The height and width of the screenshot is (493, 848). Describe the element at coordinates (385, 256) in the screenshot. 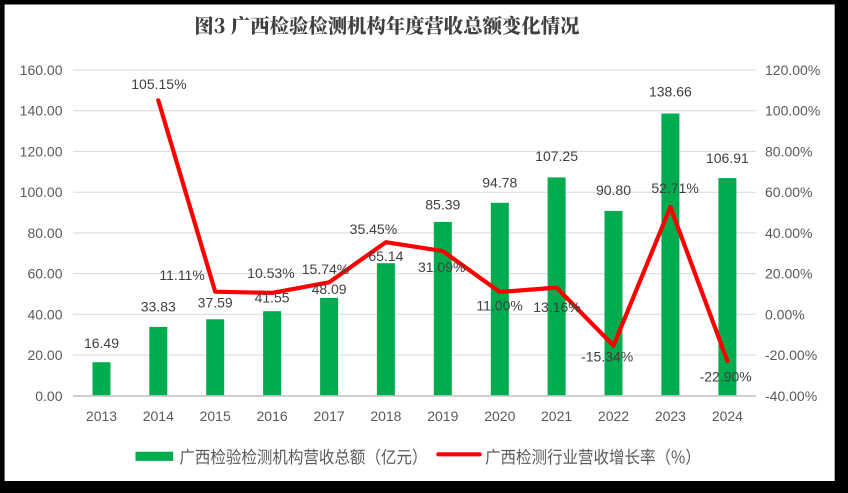

I see `svg-text: 65.14` at that location.